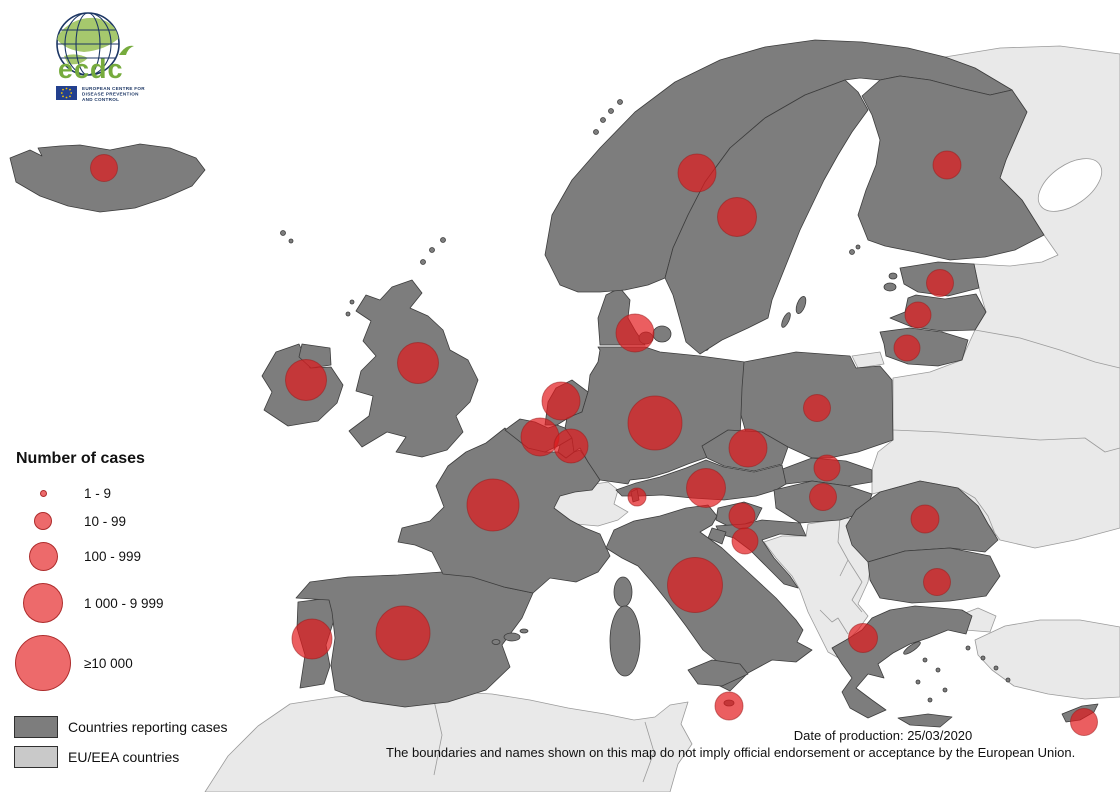 Image resolution: width=1120 pixels, height=792 pixels. What do you see at coordinates (108, 663) in the screenshot?
I see `legend-size-label: ≥10 000` at bounding box center [108, 663].